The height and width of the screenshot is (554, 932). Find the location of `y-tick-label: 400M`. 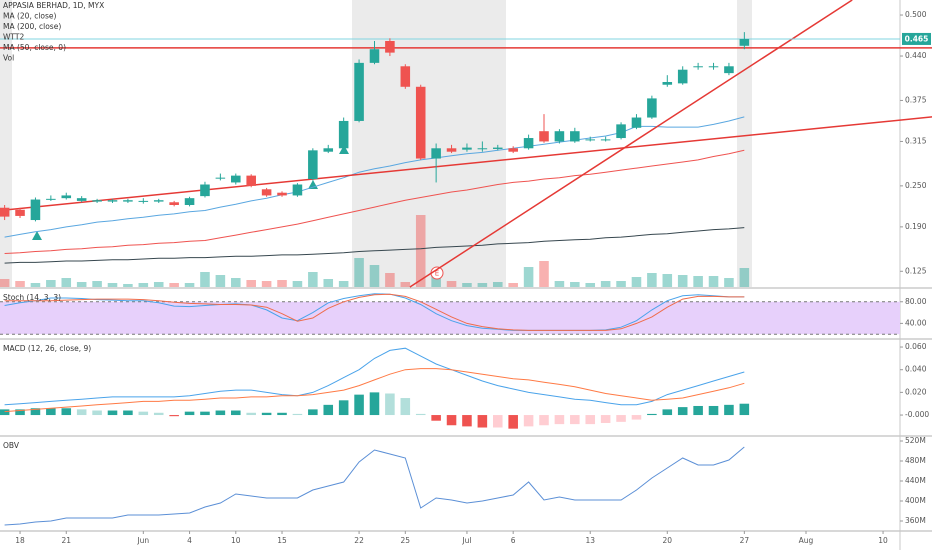

y-tick-label: 400M is located at coordinates (915, 500).